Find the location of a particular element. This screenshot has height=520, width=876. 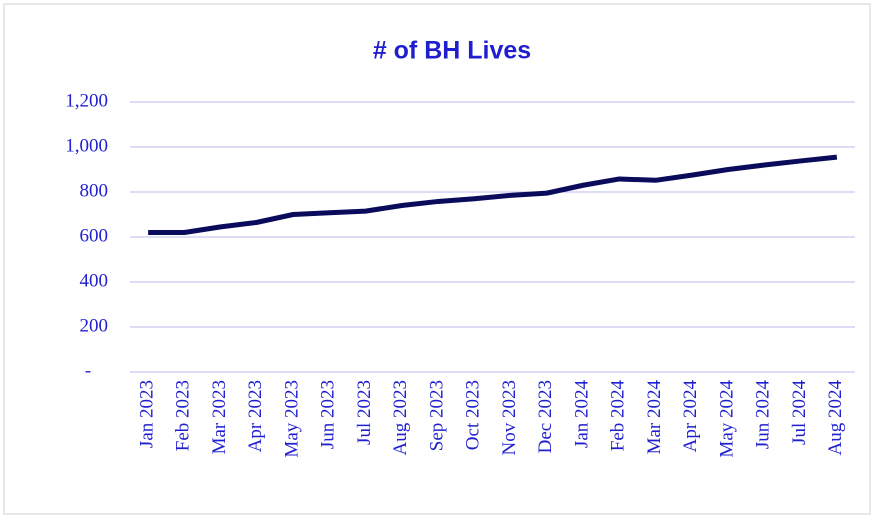

line is located at coordinates (493, 194).